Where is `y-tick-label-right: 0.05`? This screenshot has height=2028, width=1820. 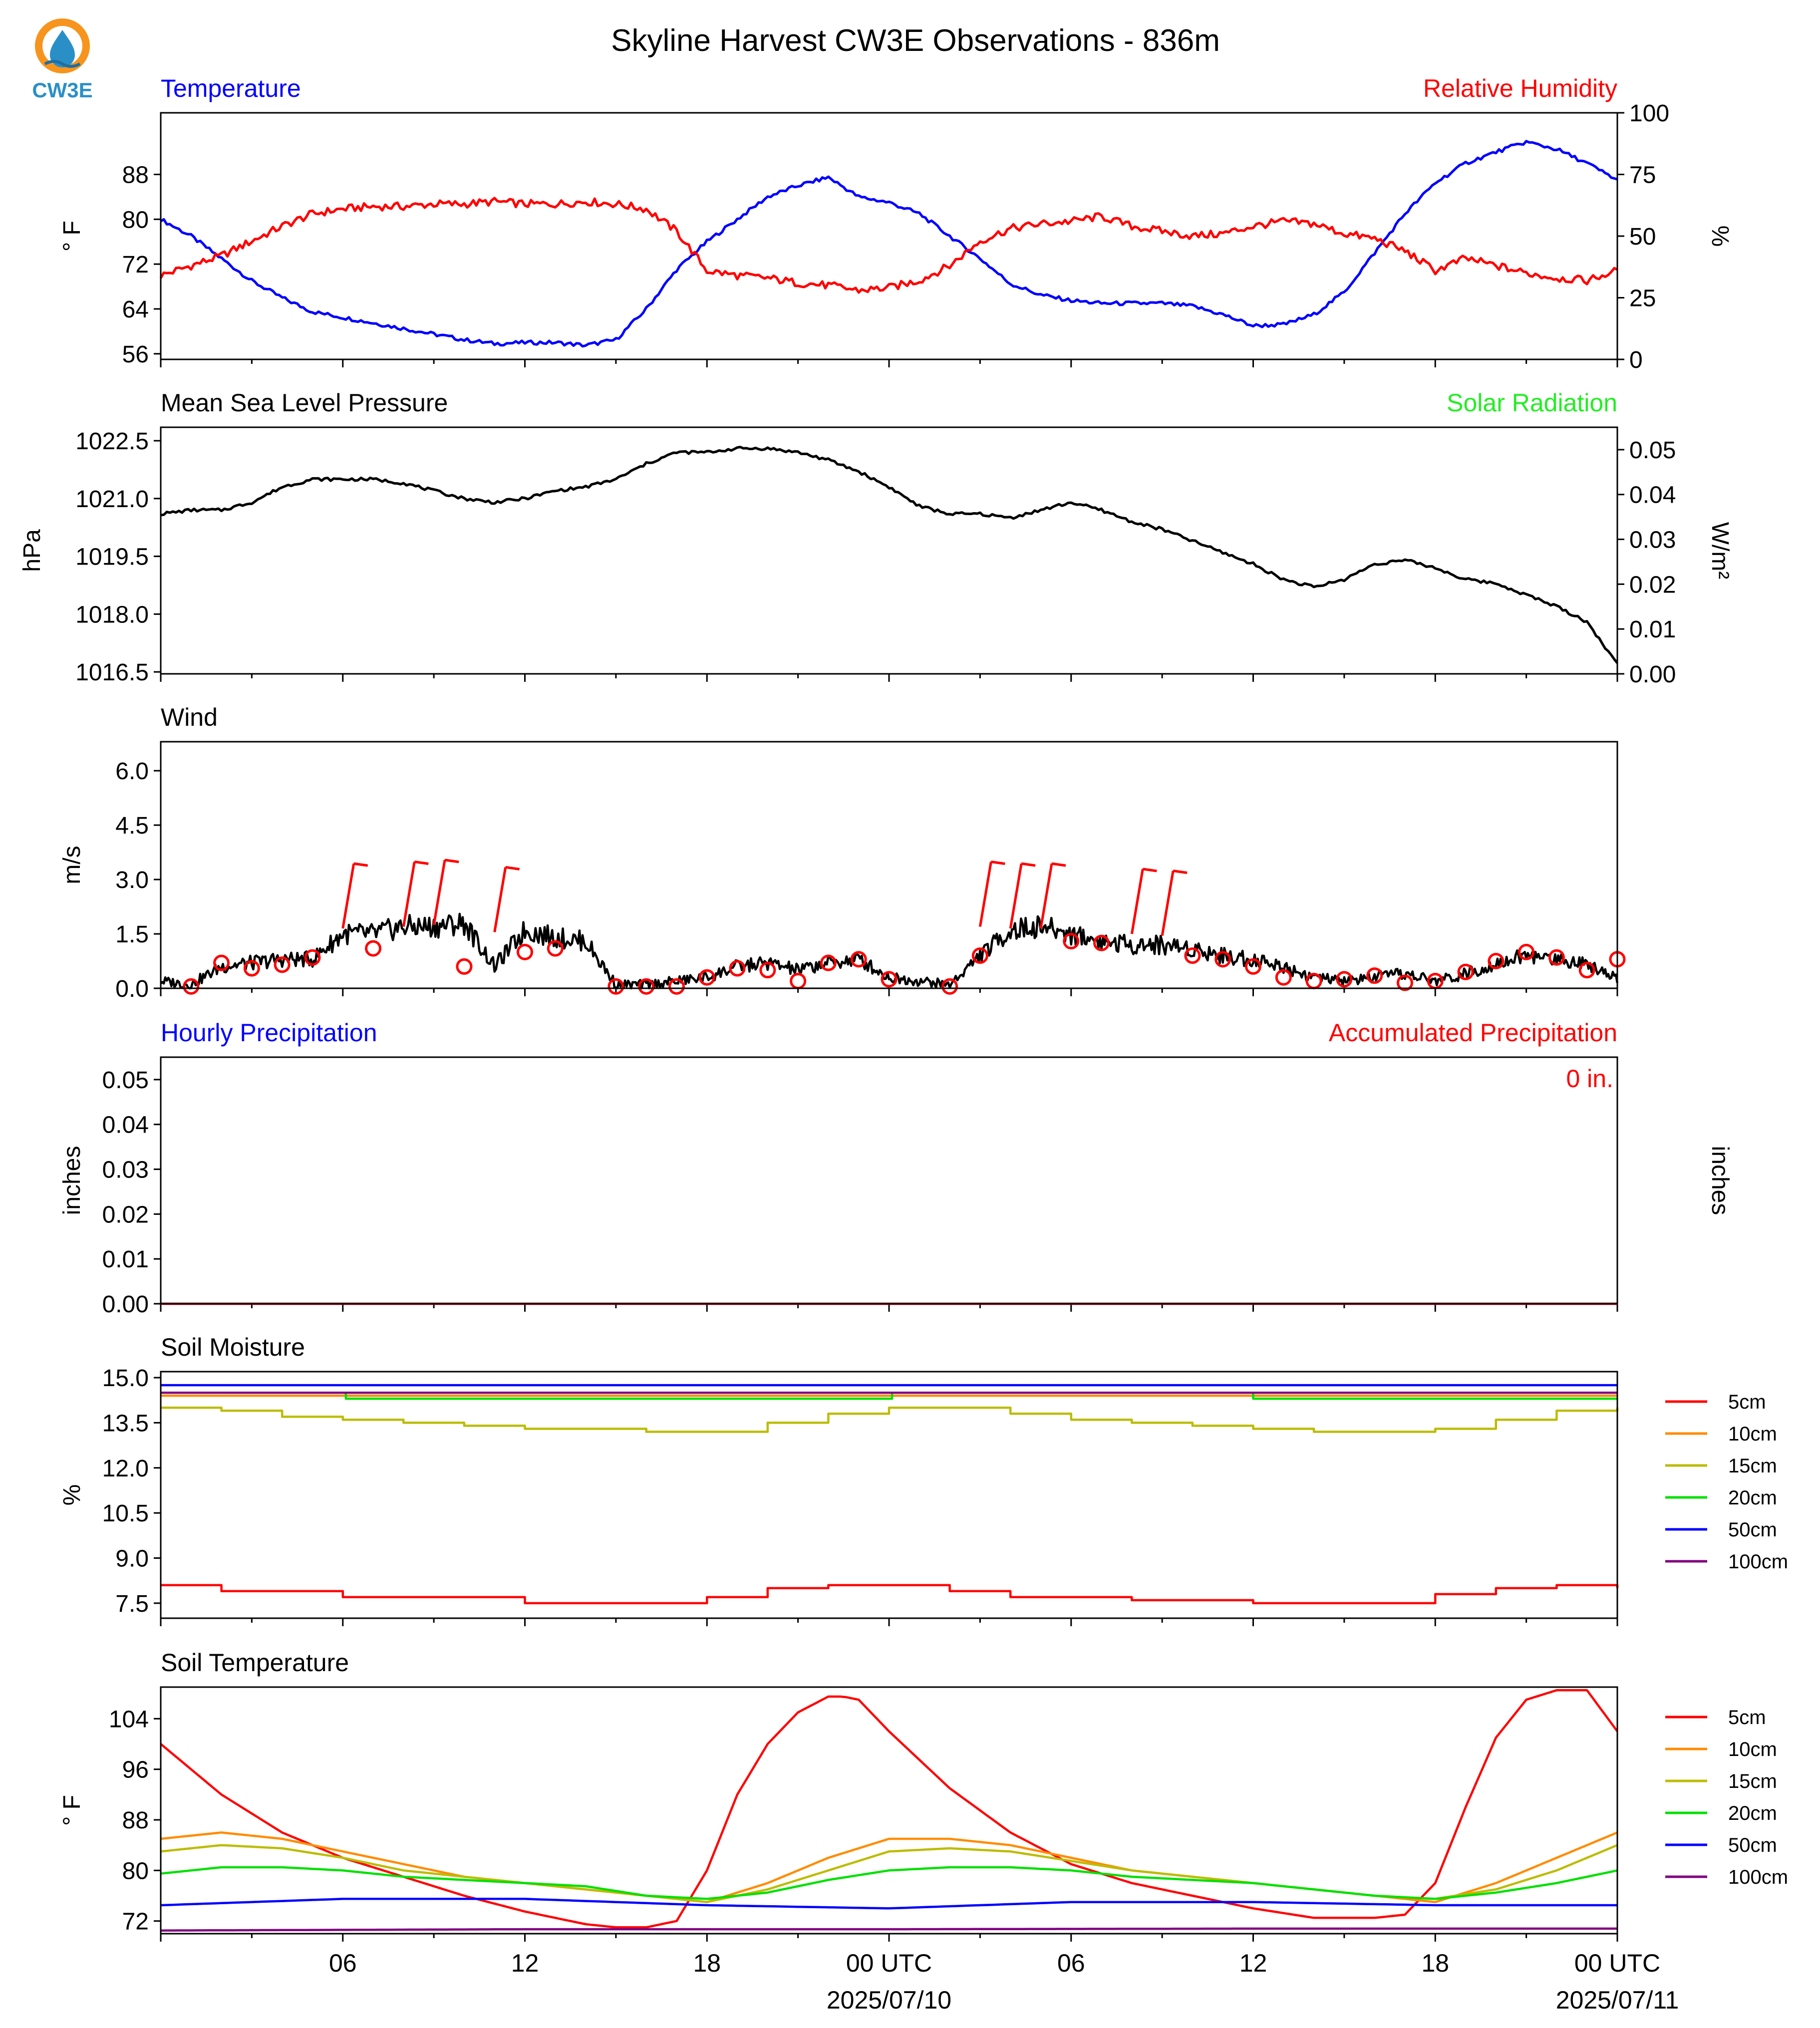
y-tick-label-right: 0.05 is located at coordinates (1652, 450).